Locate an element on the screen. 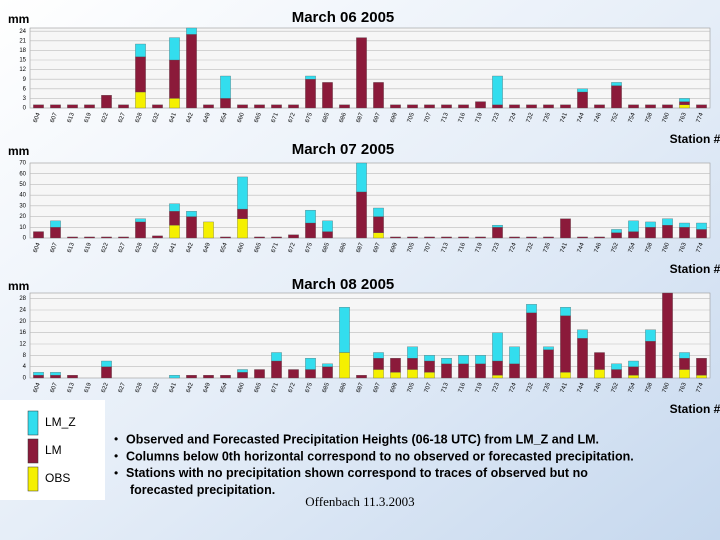  y-tick-label: 3 is located at coordinates (25, 99).